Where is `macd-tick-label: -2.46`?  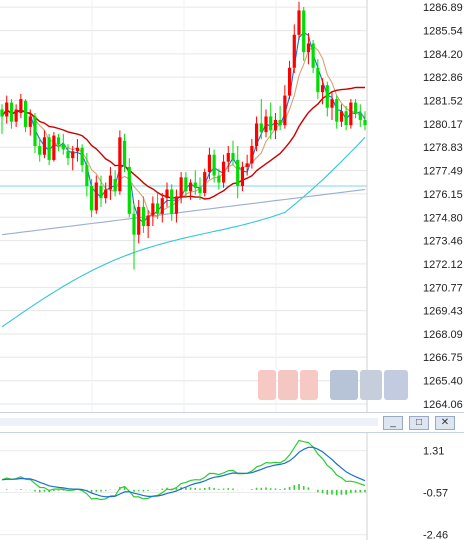
macd-tick-label: -2.46 is located at coordinates (435, 535).